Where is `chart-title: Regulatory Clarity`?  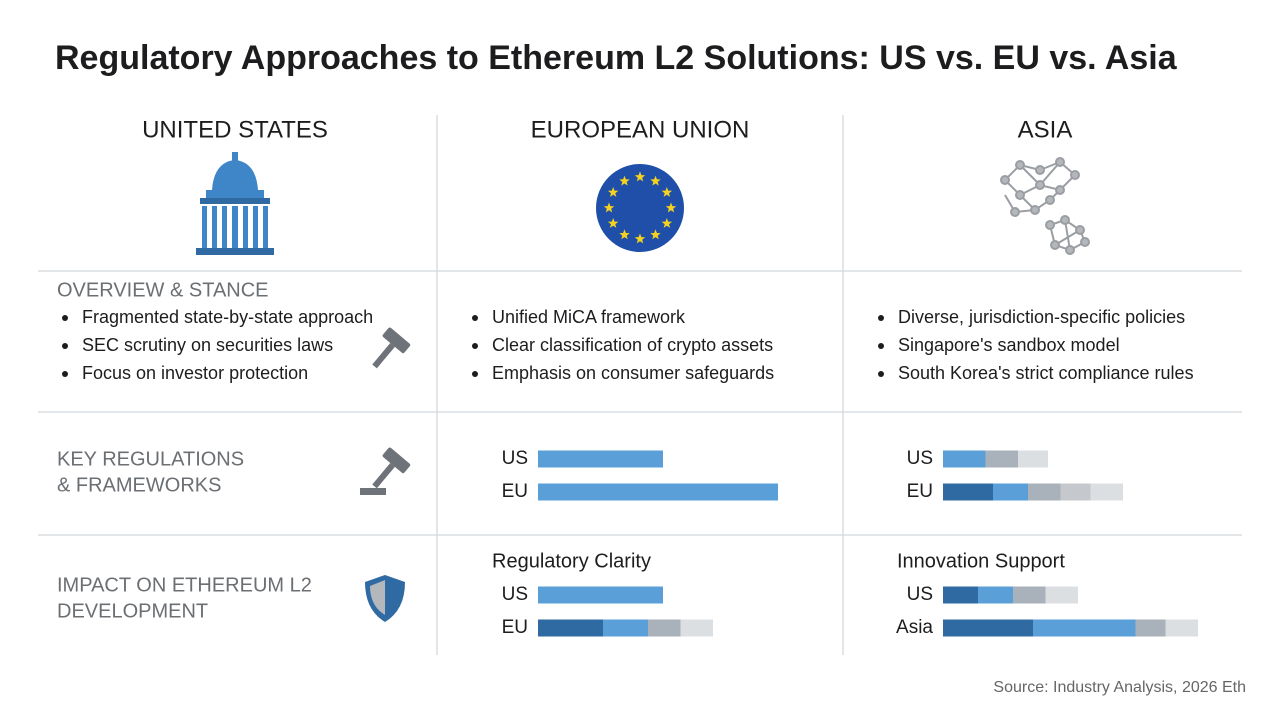
chart-title: Regulatory Clarity is located at coordinates (571, 561).